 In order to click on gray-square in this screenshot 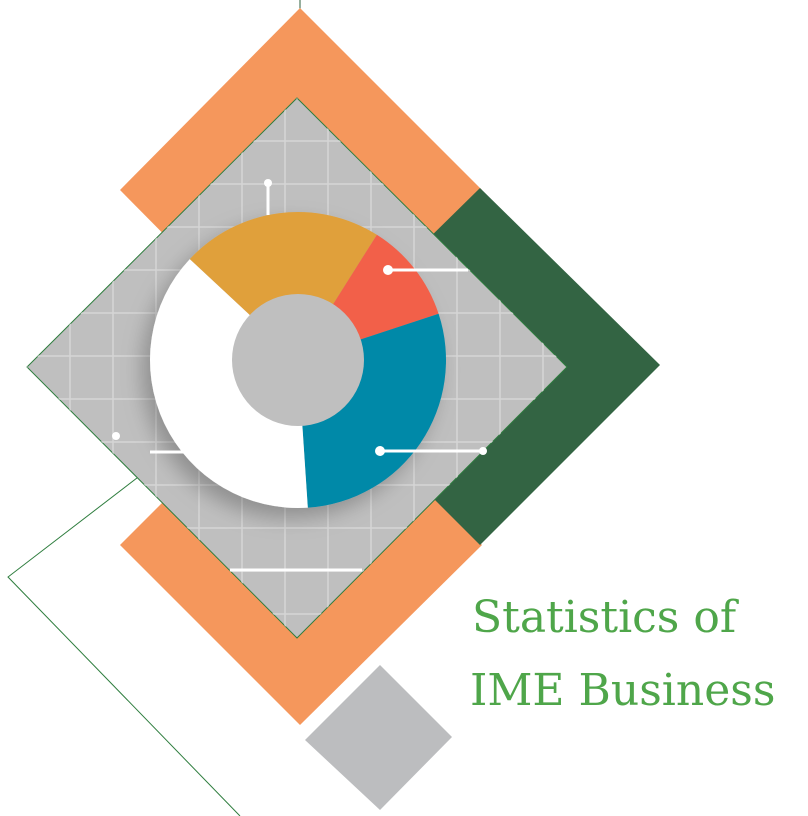, I will do `click(378, 737)`.